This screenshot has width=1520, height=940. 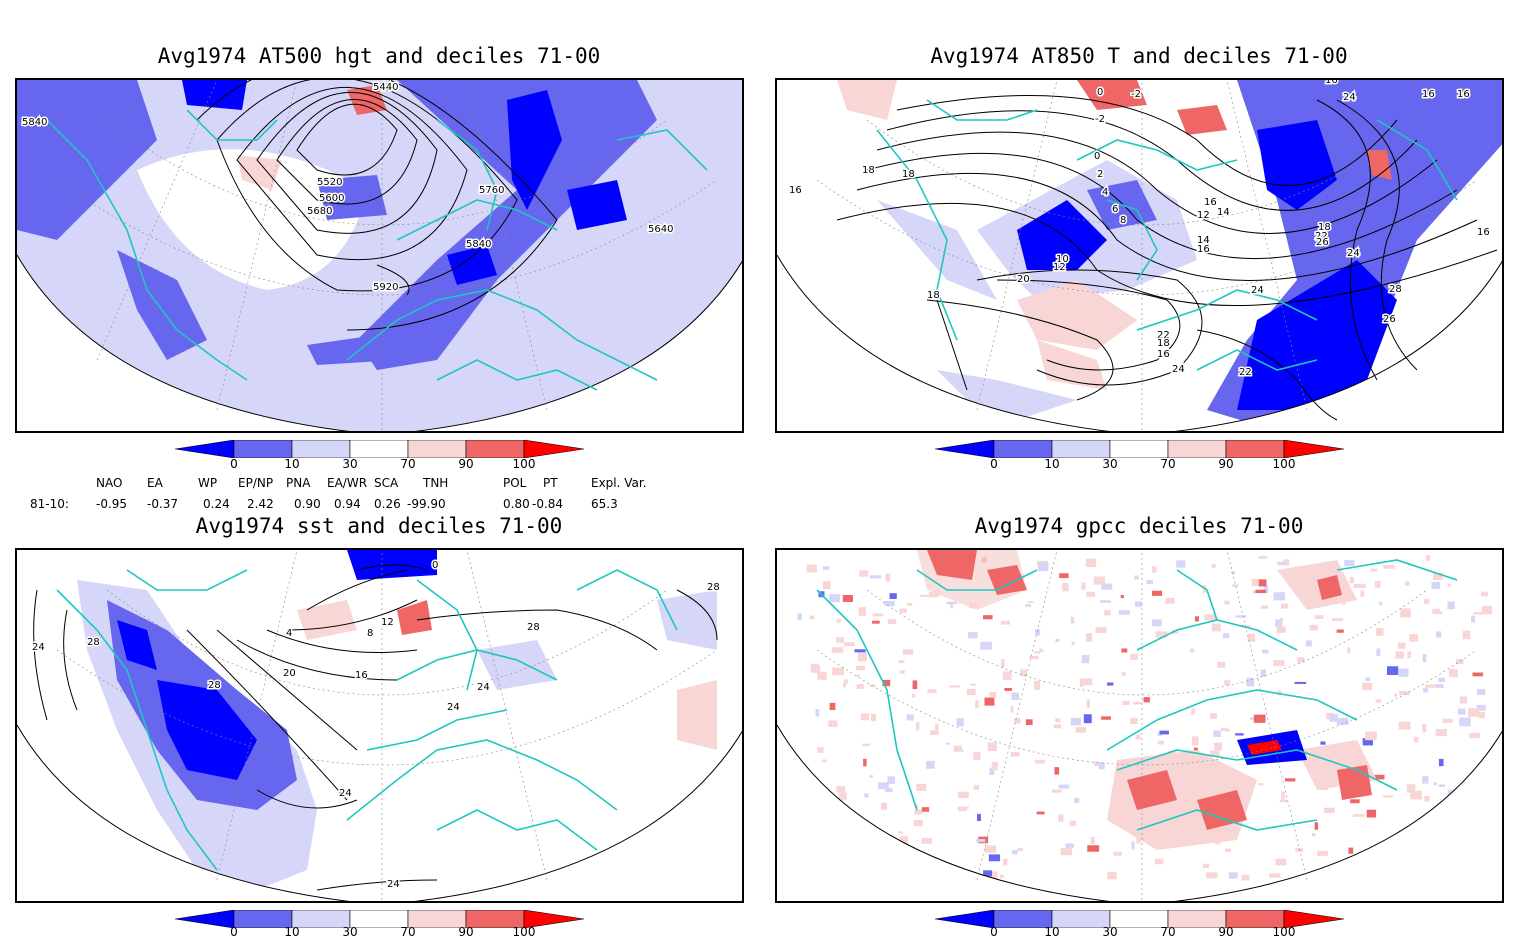 What do you see at coordinates (216, 504) in the screenshot?
I see `index-value: 0.24` at bounding box center [216, 504].